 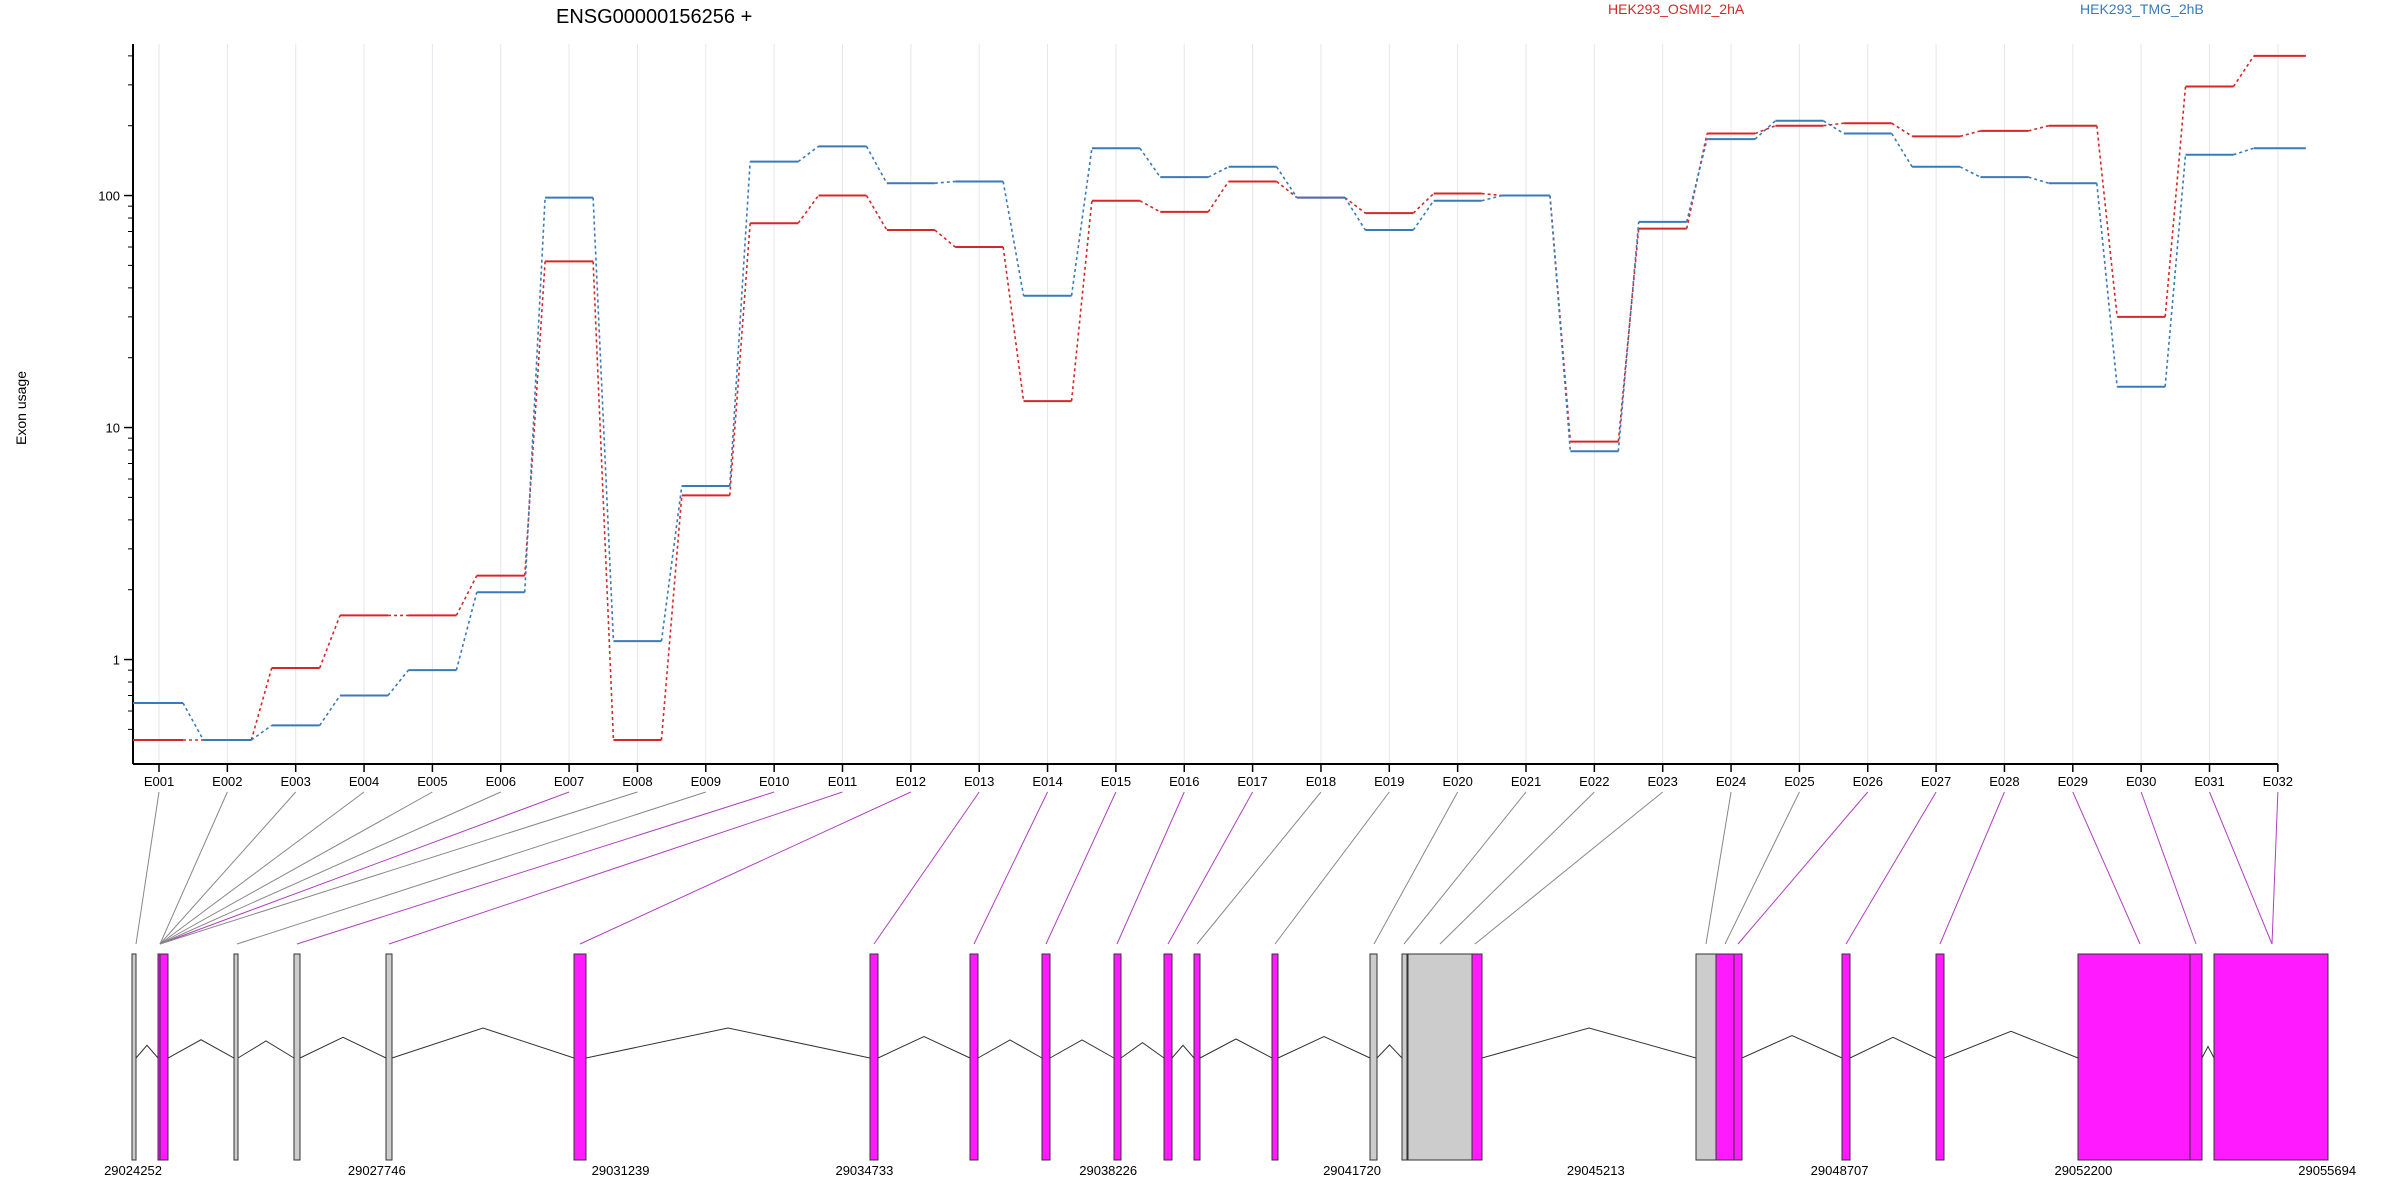 What do you see at coordinates (2209, 781) in the screenshot?
I see `x-tick-label: E031` at bounding box center [2209, 781].